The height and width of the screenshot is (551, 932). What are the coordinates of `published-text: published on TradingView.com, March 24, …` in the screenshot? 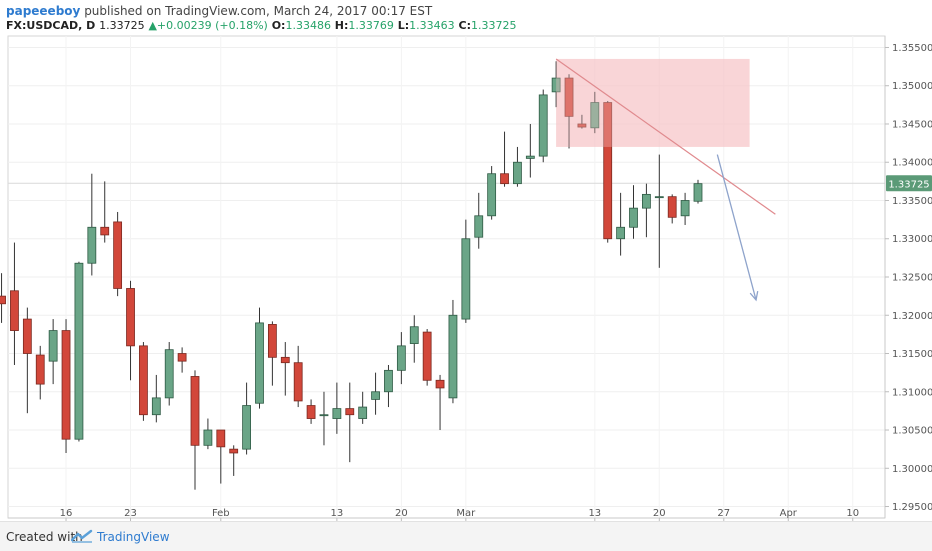 It's located at (258, 11).